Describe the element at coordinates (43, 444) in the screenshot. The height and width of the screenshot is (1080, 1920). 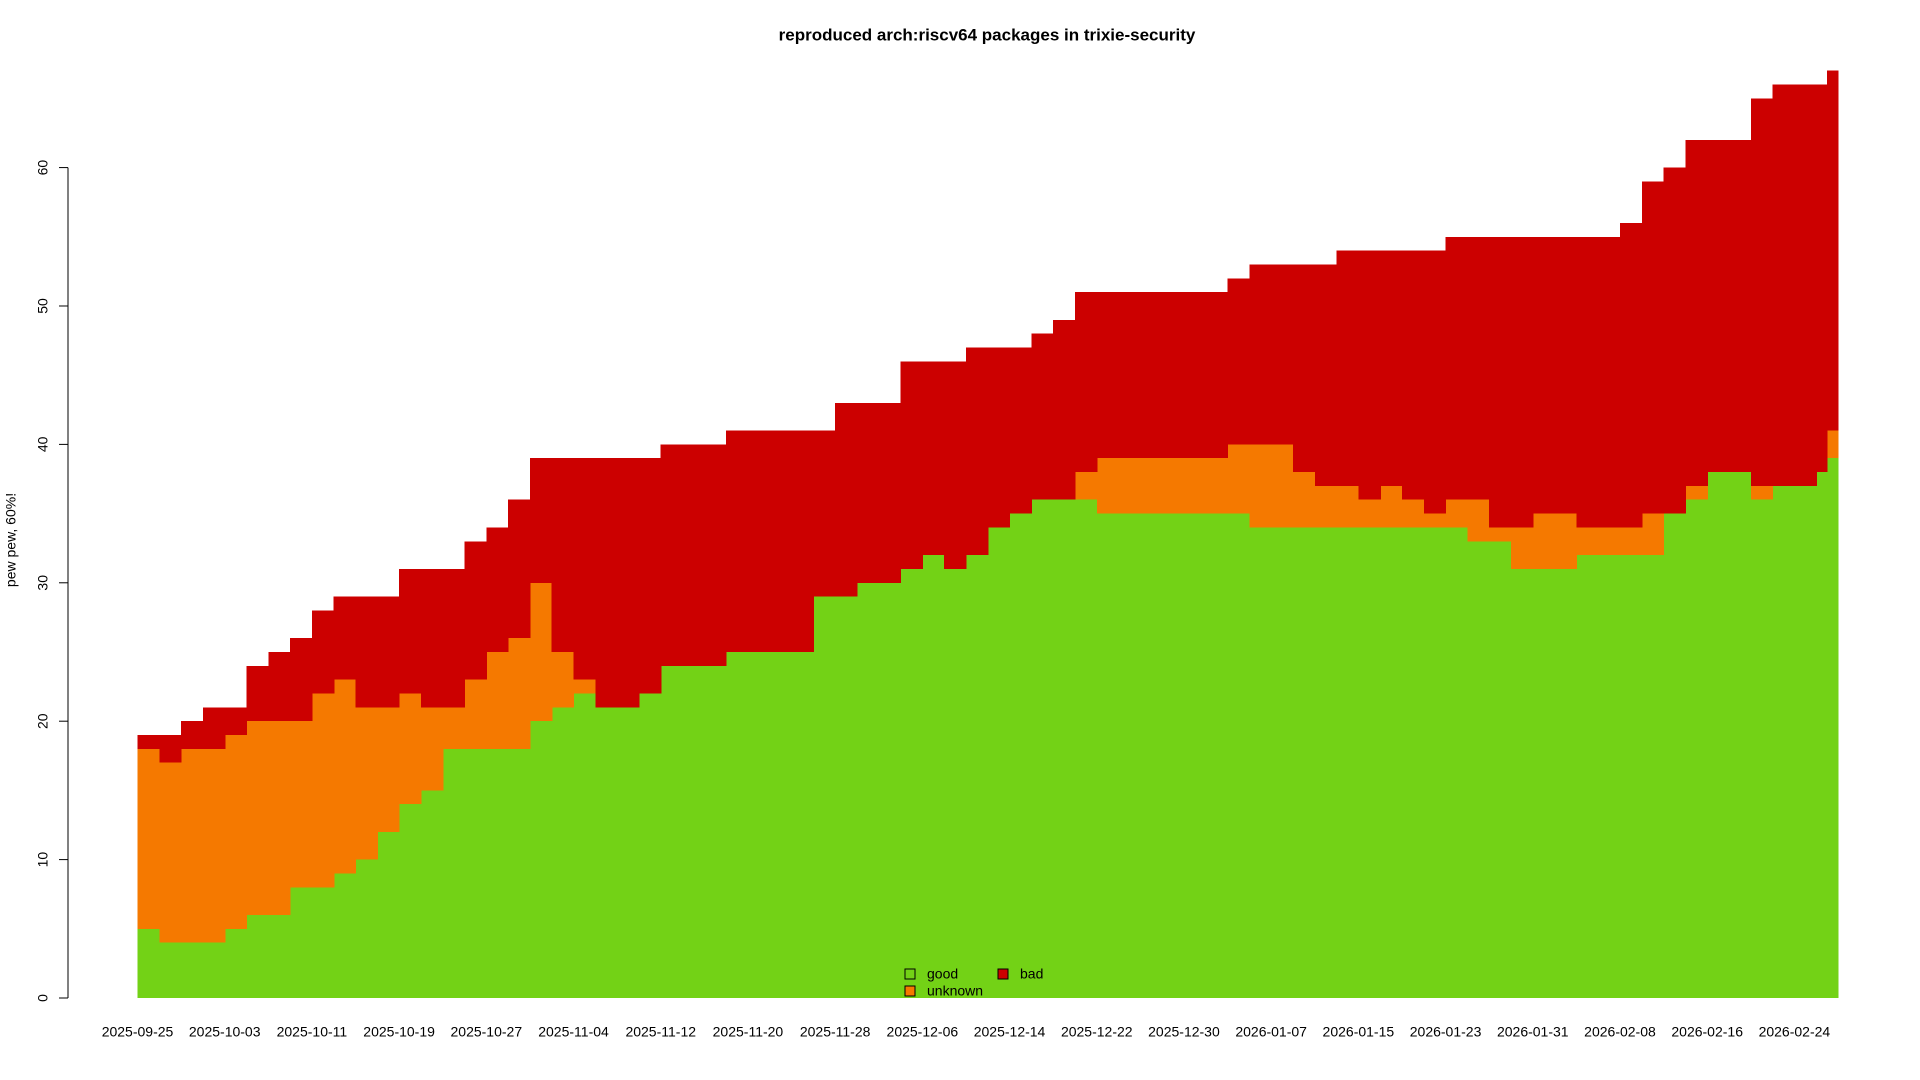
I see `y-tick-label: 40` at that location.